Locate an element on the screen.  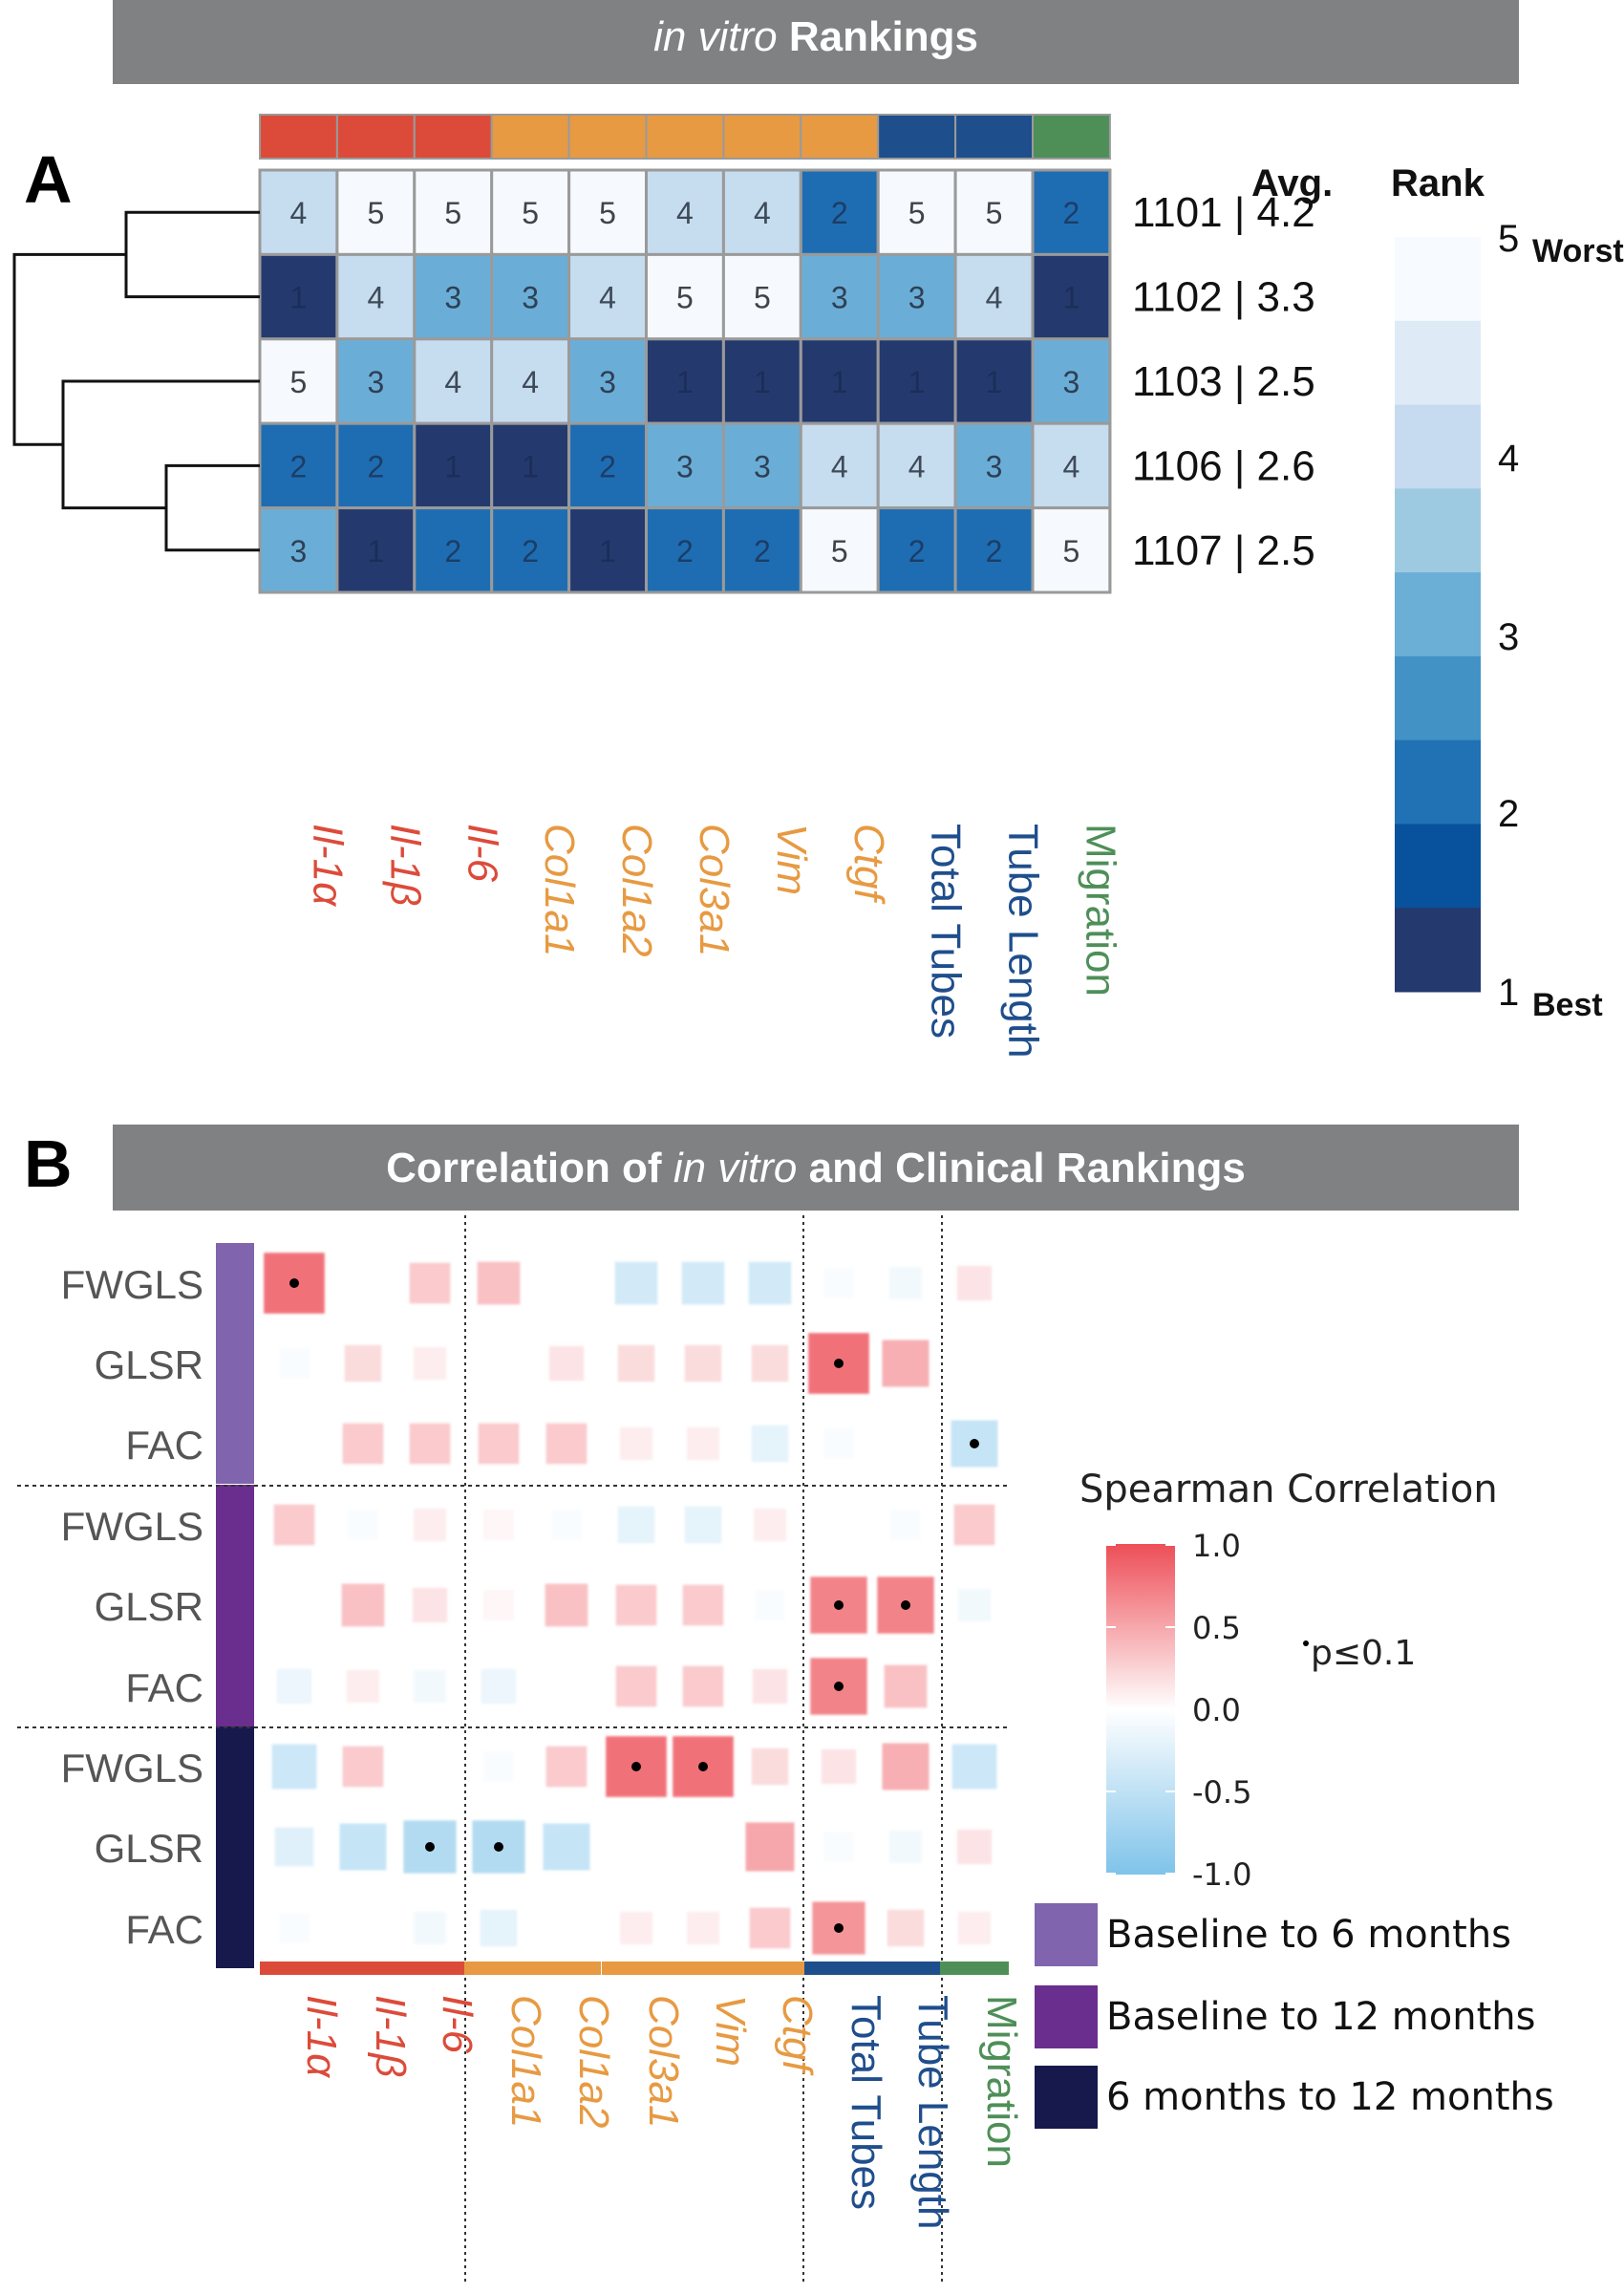
group-bar-col1a2 is located at coordinates (608, 137).